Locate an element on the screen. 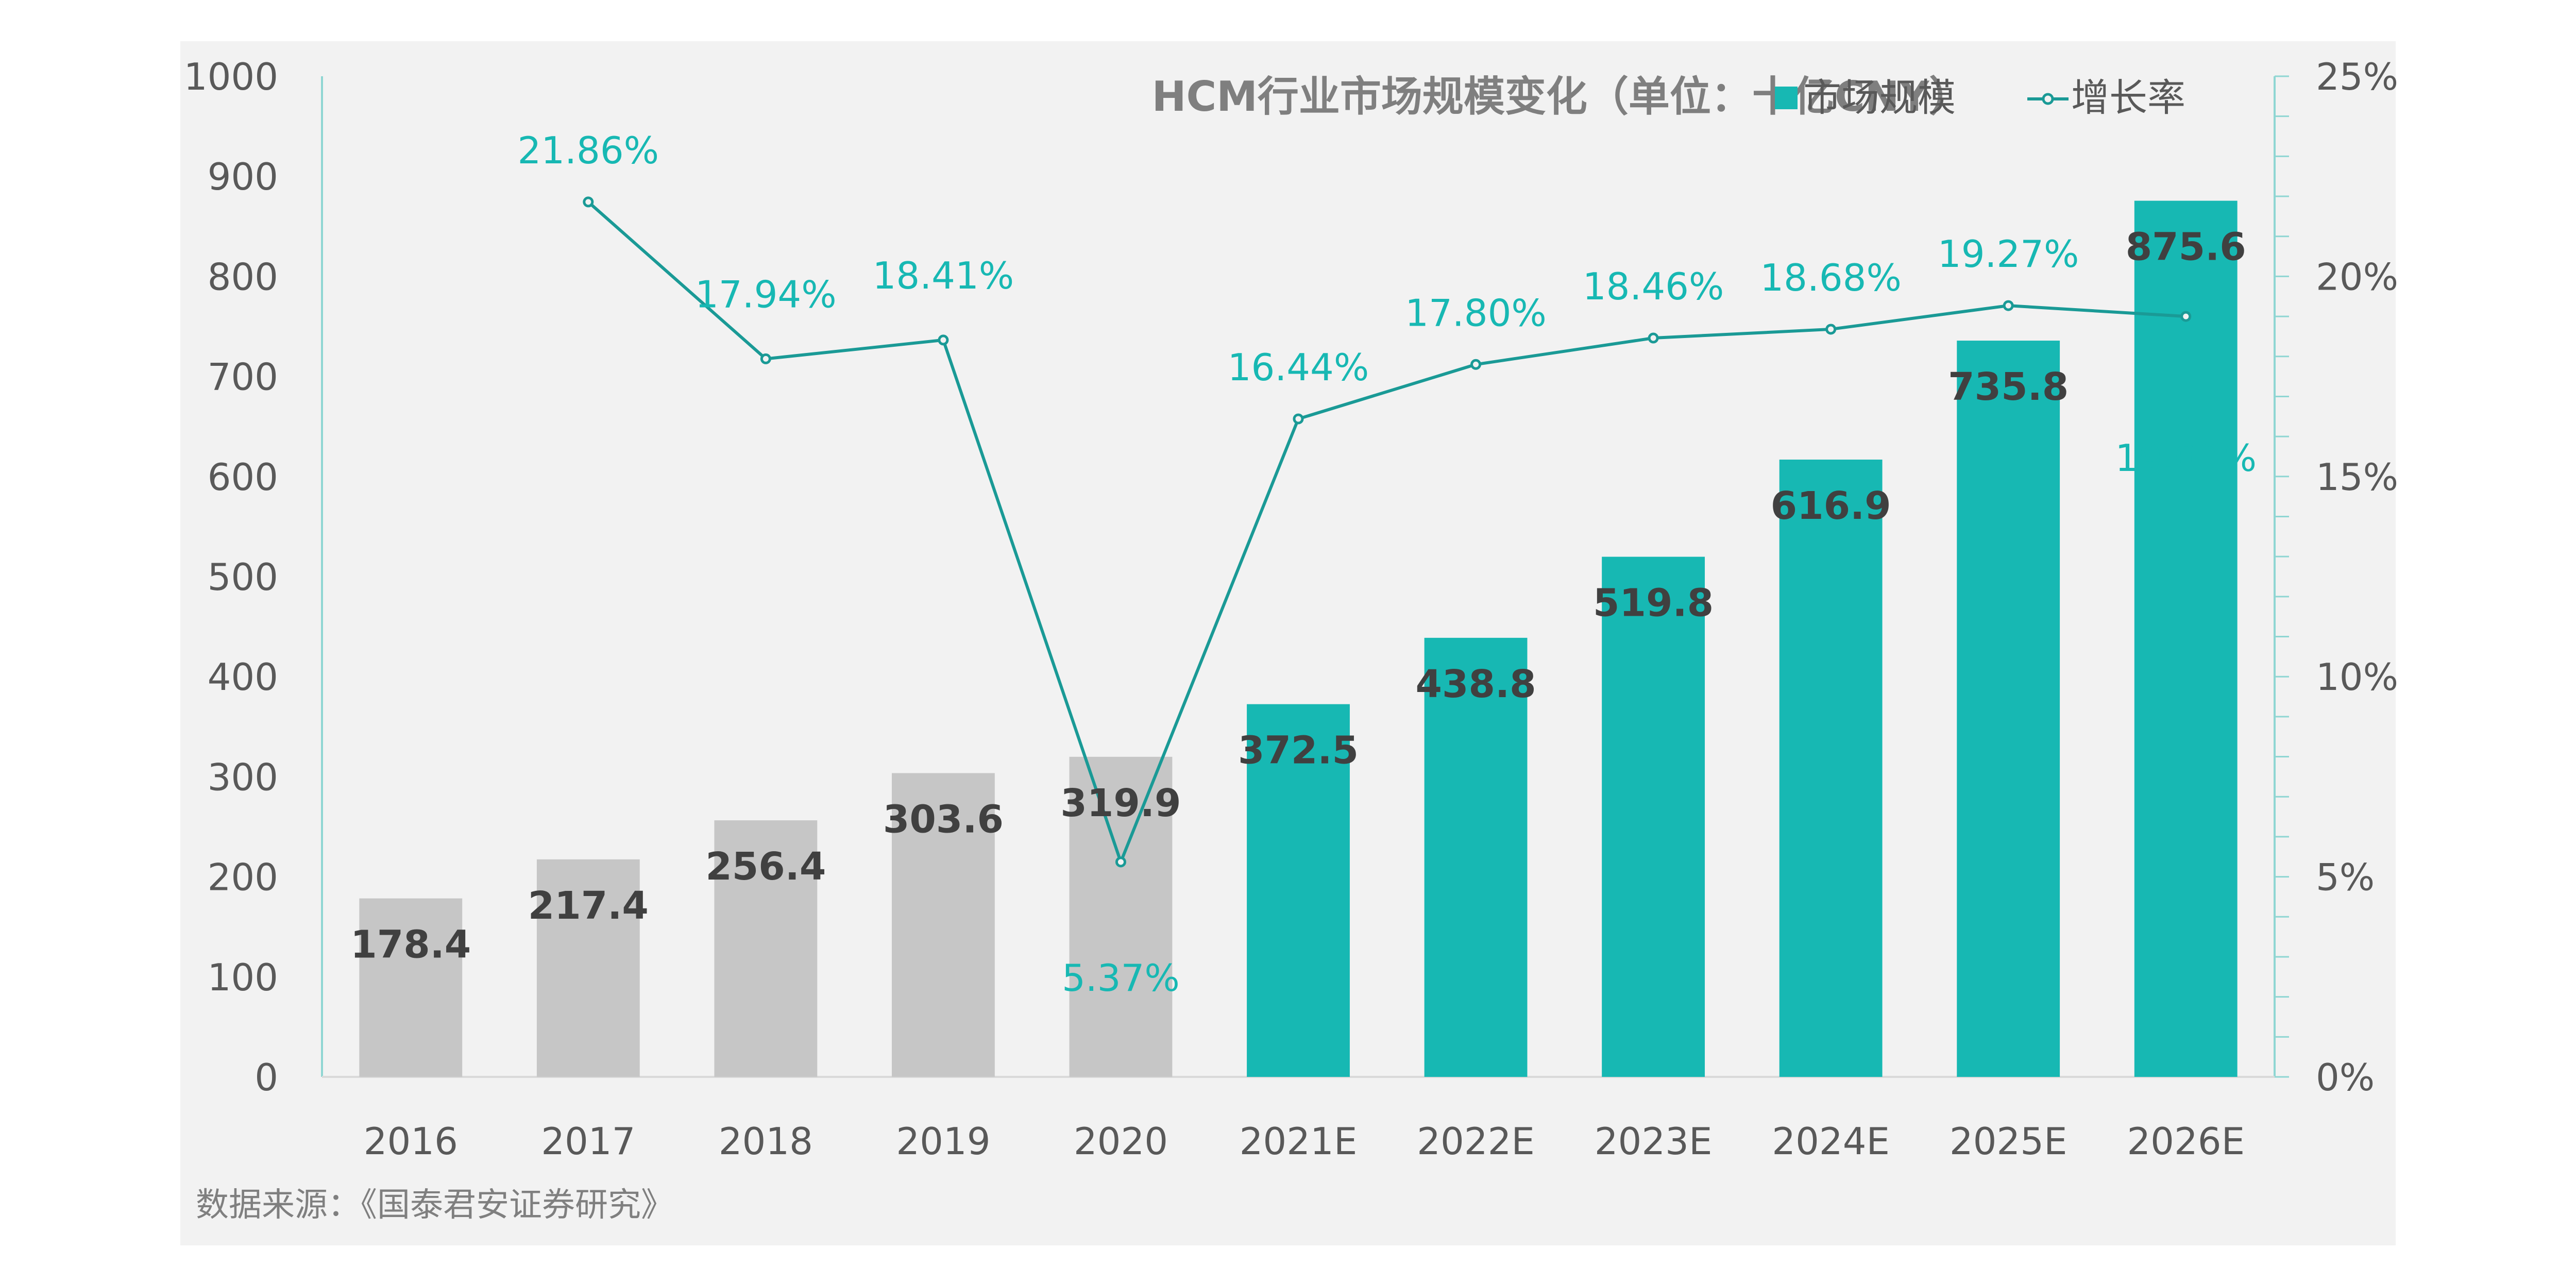 This screenshot has width=2576, height=1266. growth-value-label: 19.27% is located at coordinates (2008, 254).